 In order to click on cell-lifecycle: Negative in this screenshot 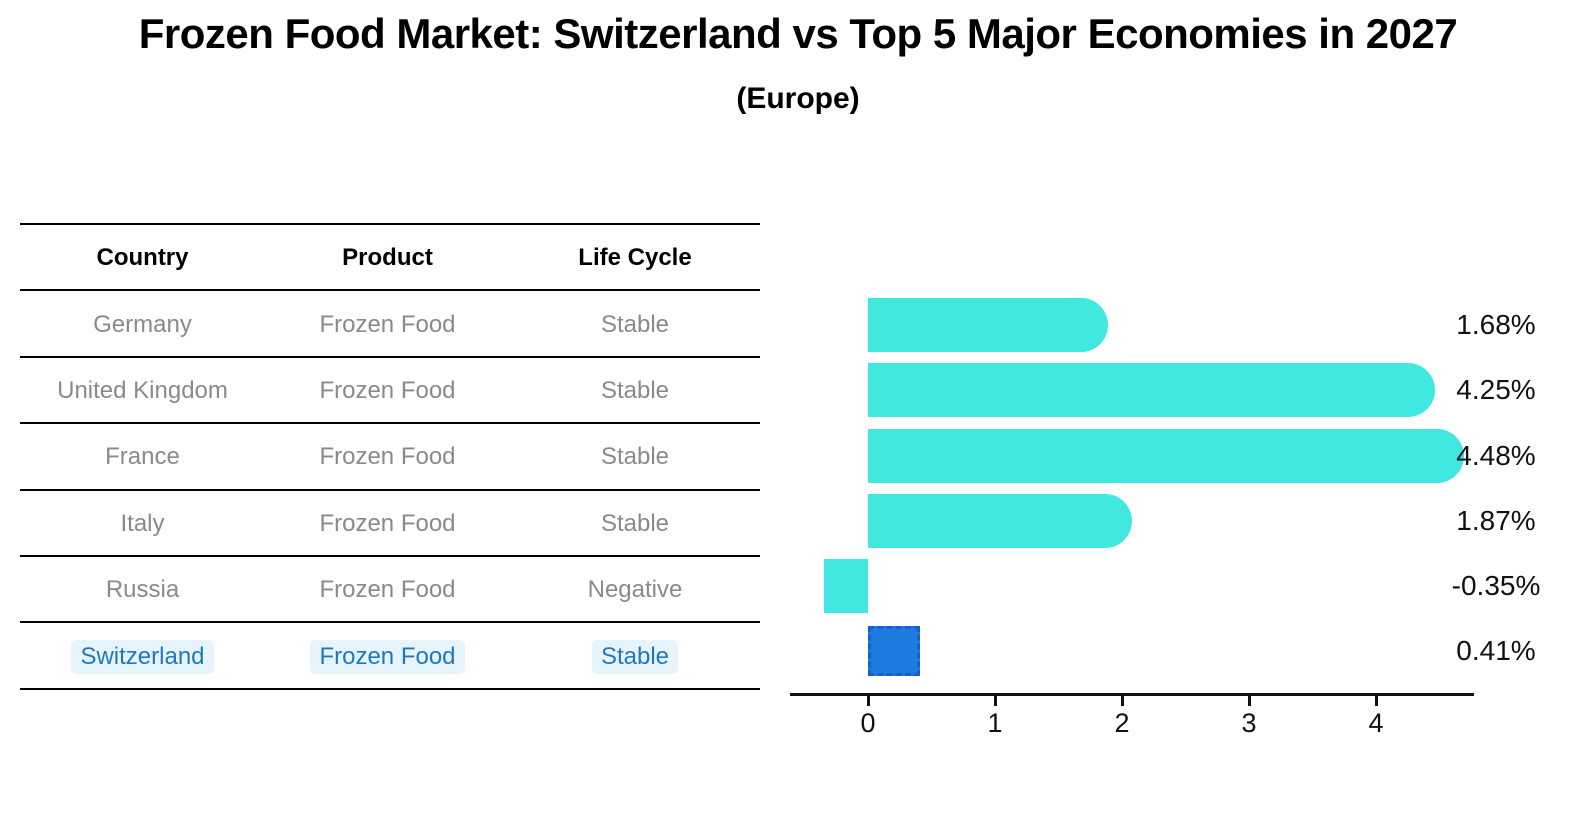, I will do `click(635, 590)`.